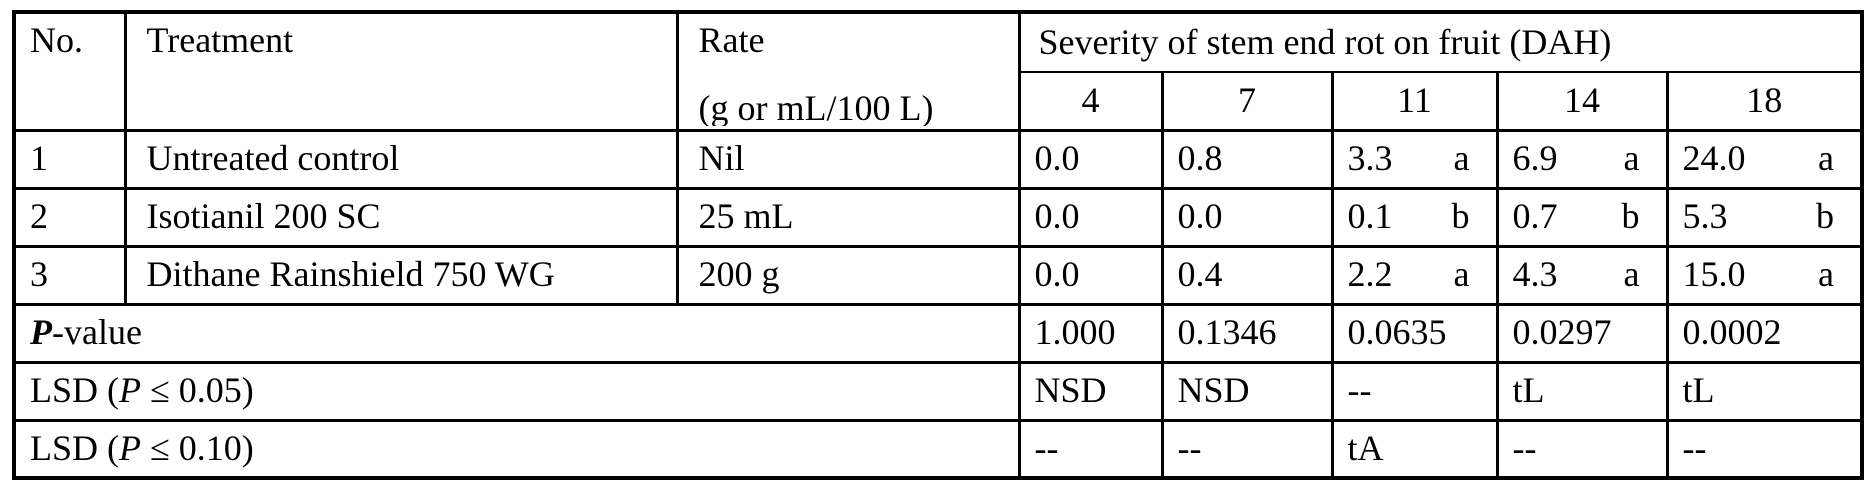 The width and height of the screenshot is (1872, 504). Describe the element at coordinates (1090, 449) in the screenshot. I see `lsd010-cell-4: --` at that location.